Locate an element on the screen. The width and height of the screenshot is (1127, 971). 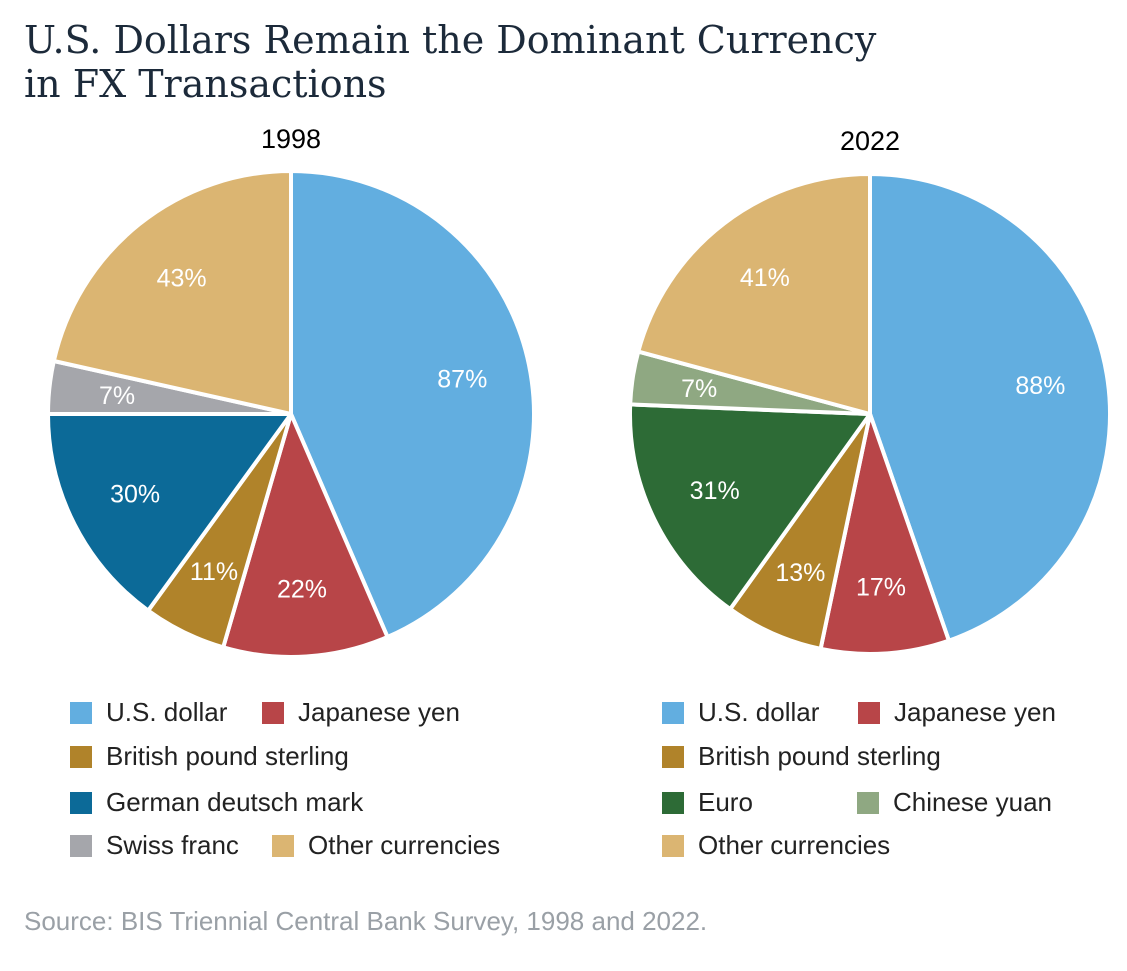
legend-label-euro: Euro is located at coordinates (725, 802).